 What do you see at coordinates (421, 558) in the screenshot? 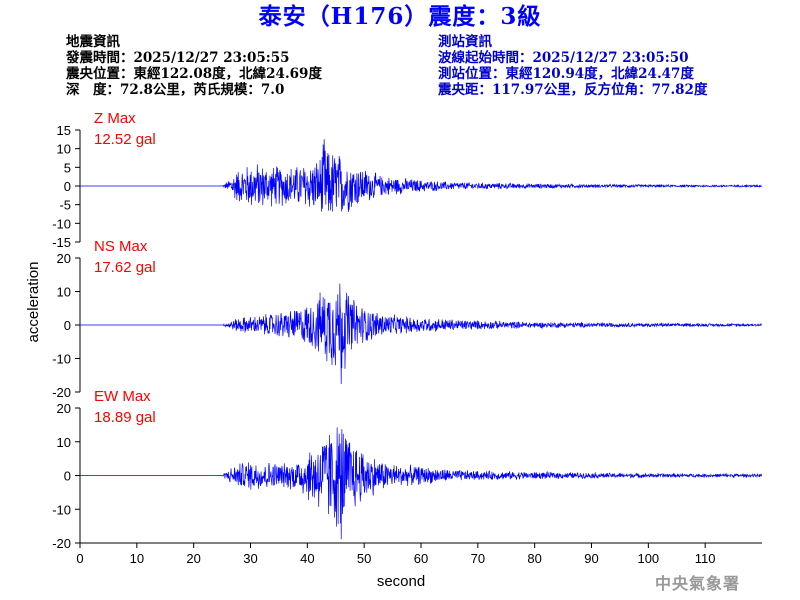
I see `x-tick-label: 60` at bounding box center [421, 558].